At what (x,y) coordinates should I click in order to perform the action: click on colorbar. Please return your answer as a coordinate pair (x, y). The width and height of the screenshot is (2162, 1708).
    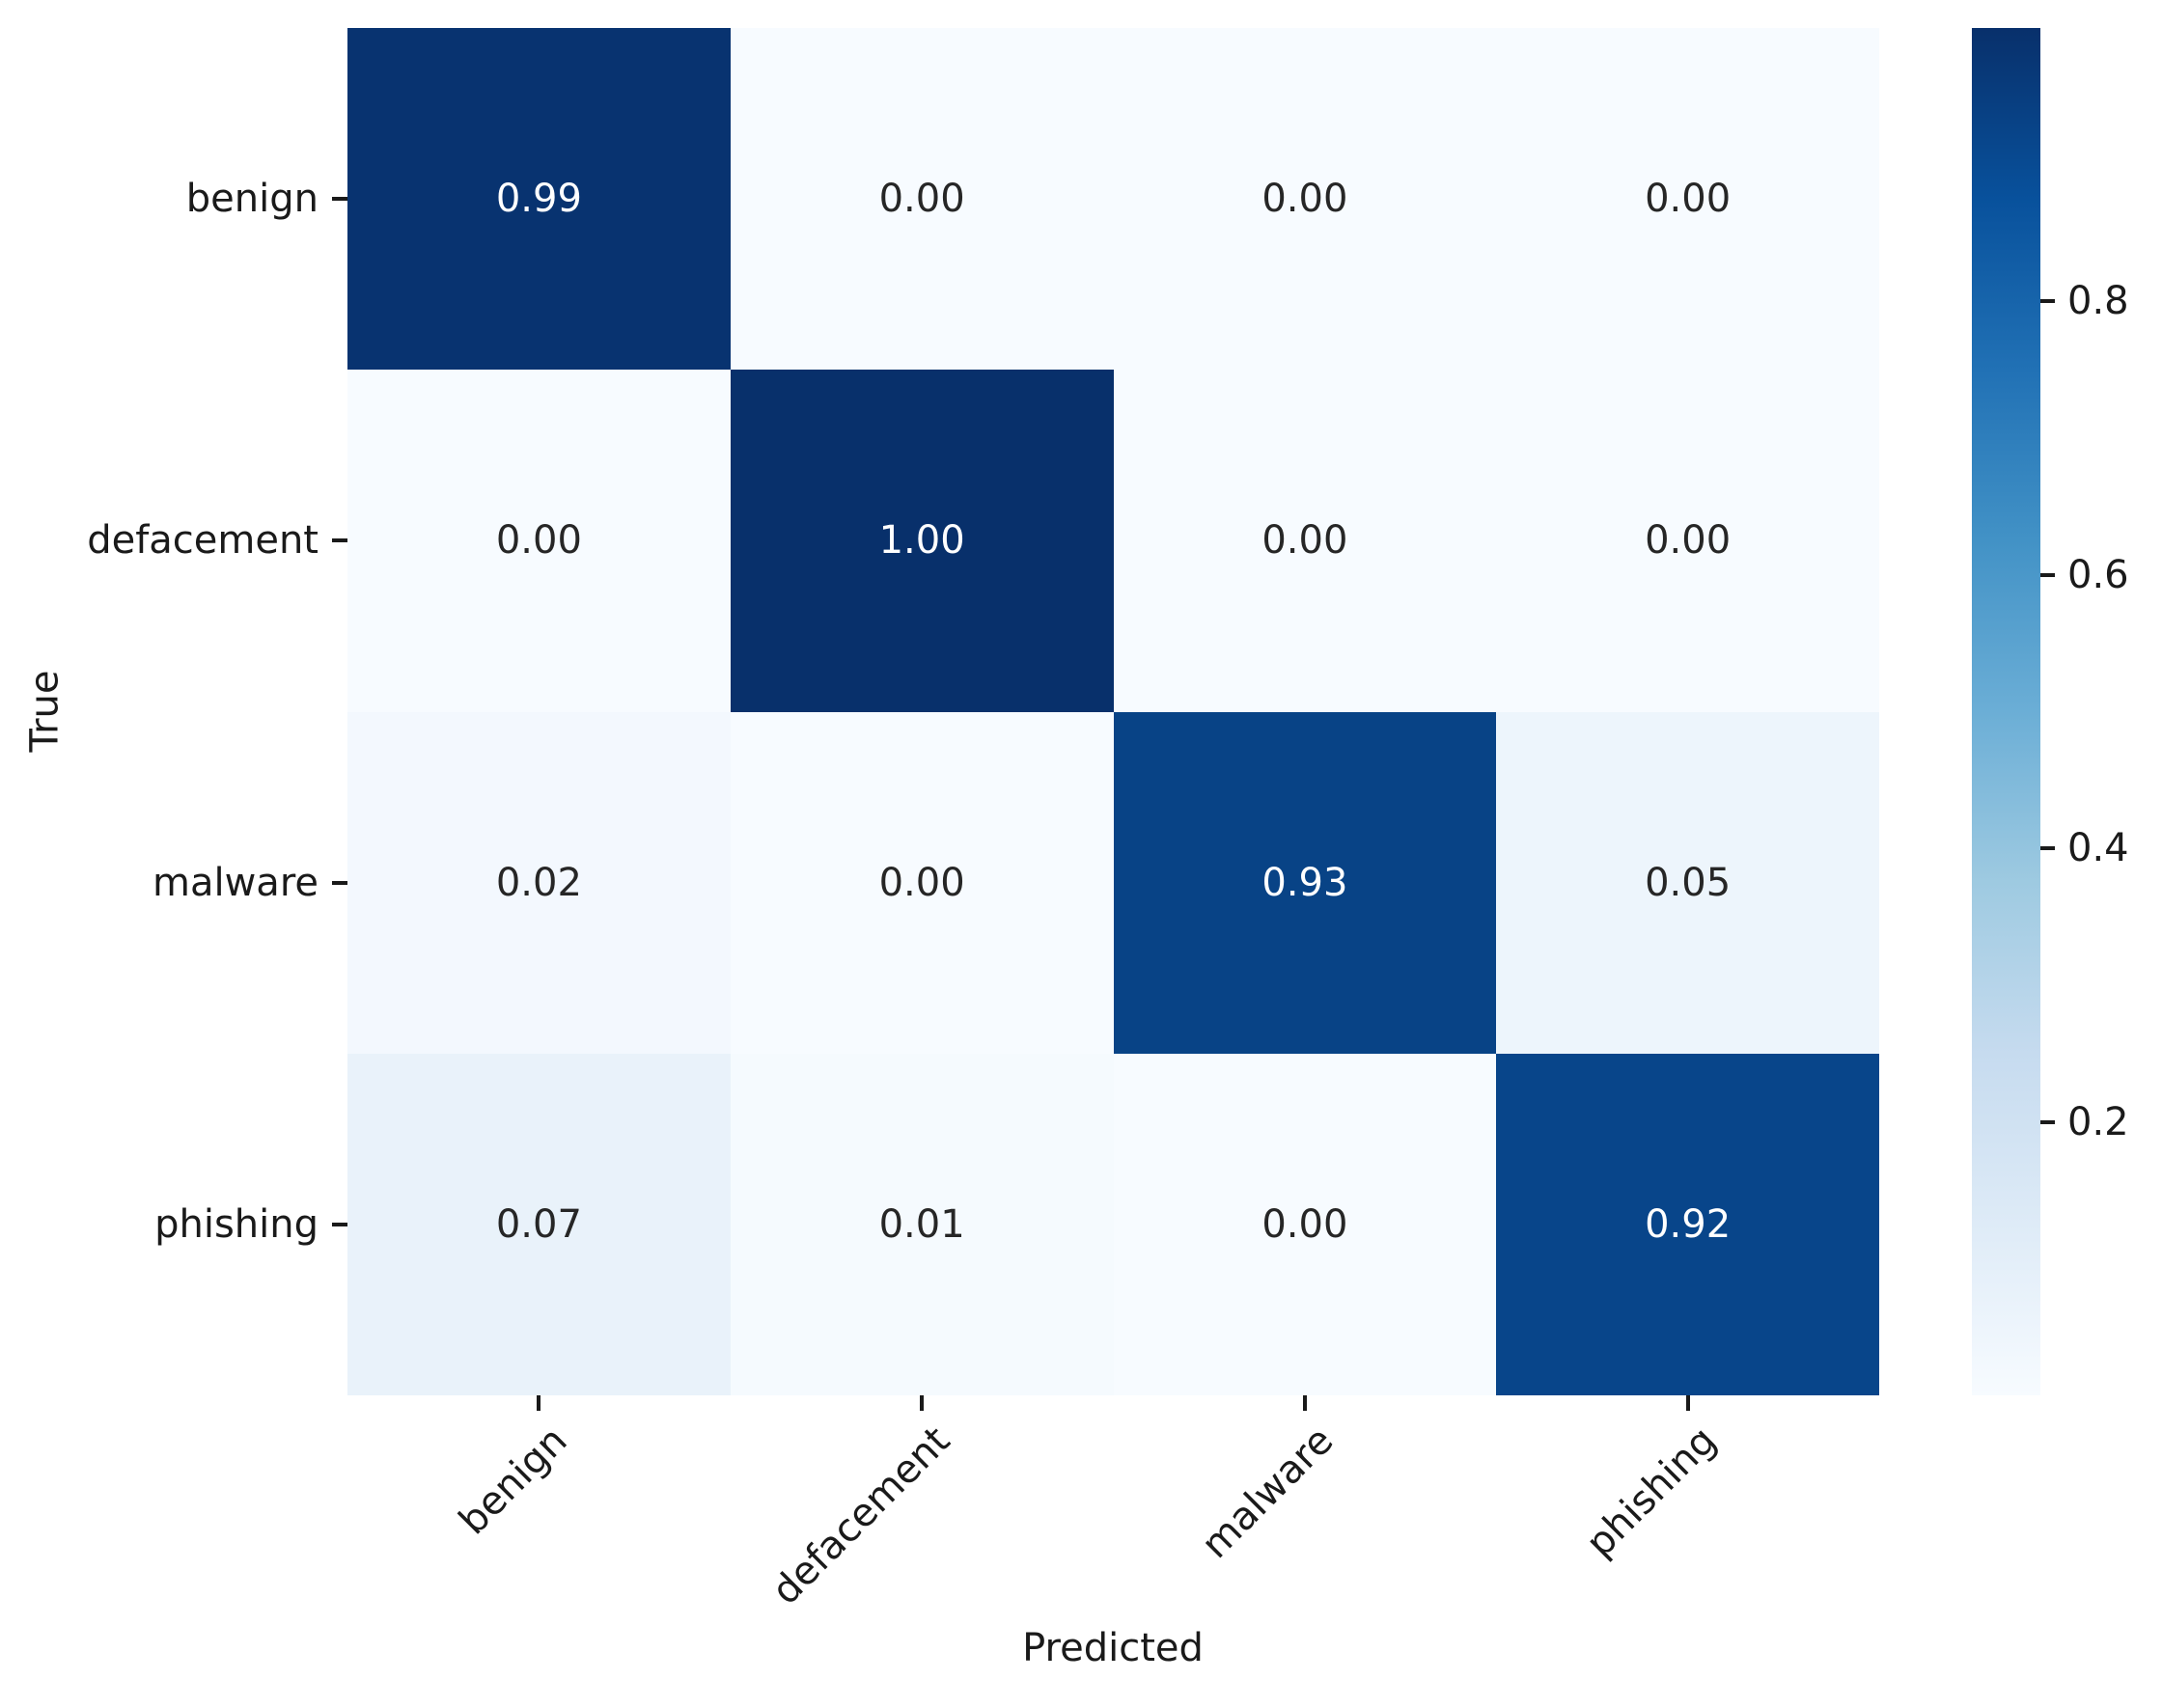
    Looking at the image, I should click on (2006, 711).